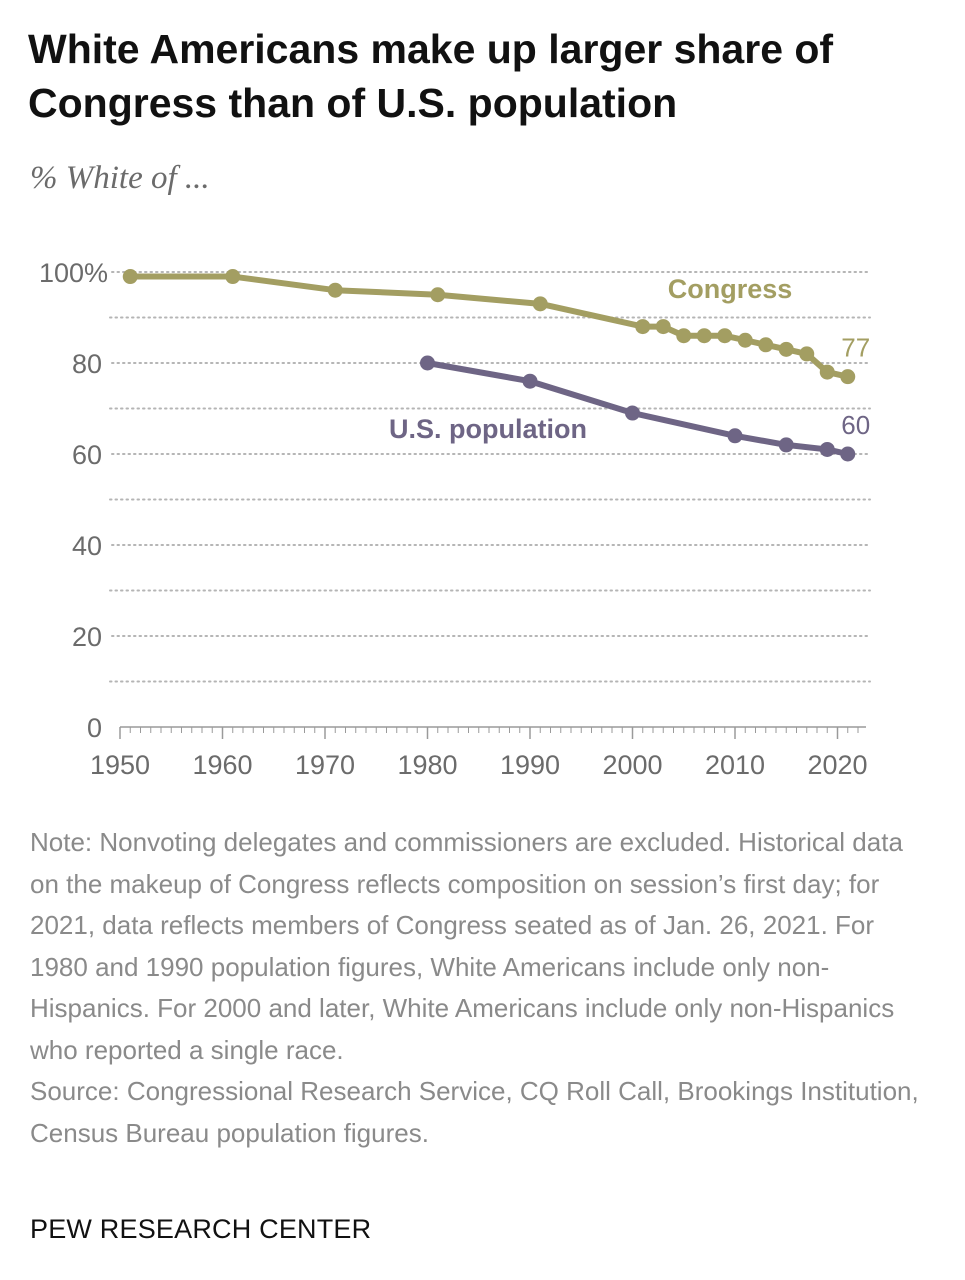 The height and width of the screenshot is (1280, 965). What do you see at coordinates (837, 765) in the screenshot?
I see `x-tick-label: 2020` at bounding box center [837, 765].